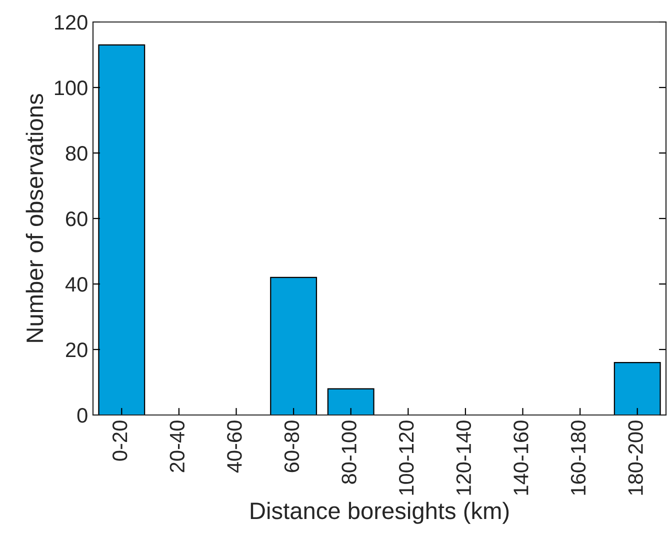 Image resolution: width=669 pixels, height=542 pixels. Describe the element at coordinates (379, 513) in the screenshot. I see `x-axis-title: Distance boresights (km)` at that location.